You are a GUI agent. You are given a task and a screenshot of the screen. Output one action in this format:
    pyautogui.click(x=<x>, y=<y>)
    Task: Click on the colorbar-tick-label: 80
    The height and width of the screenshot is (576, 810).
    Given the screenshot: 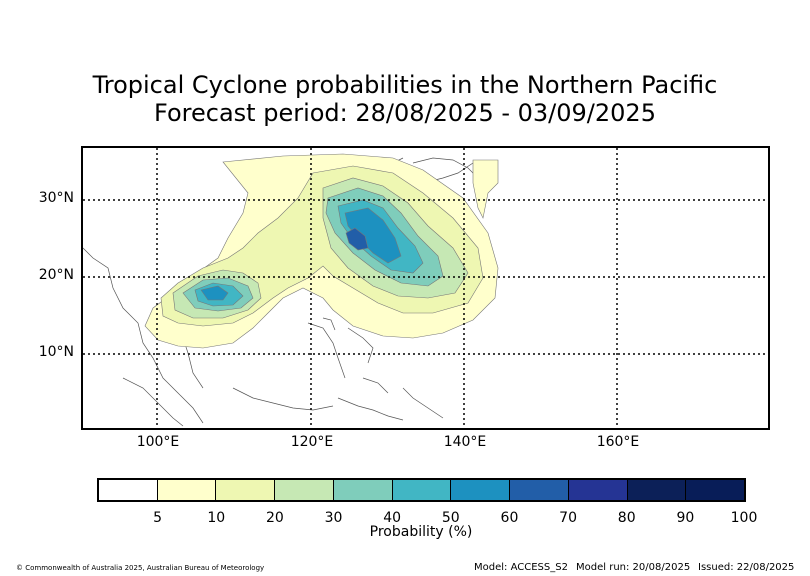 What is the action you would take?
    pyautogui.click(x=626, y=518)
    